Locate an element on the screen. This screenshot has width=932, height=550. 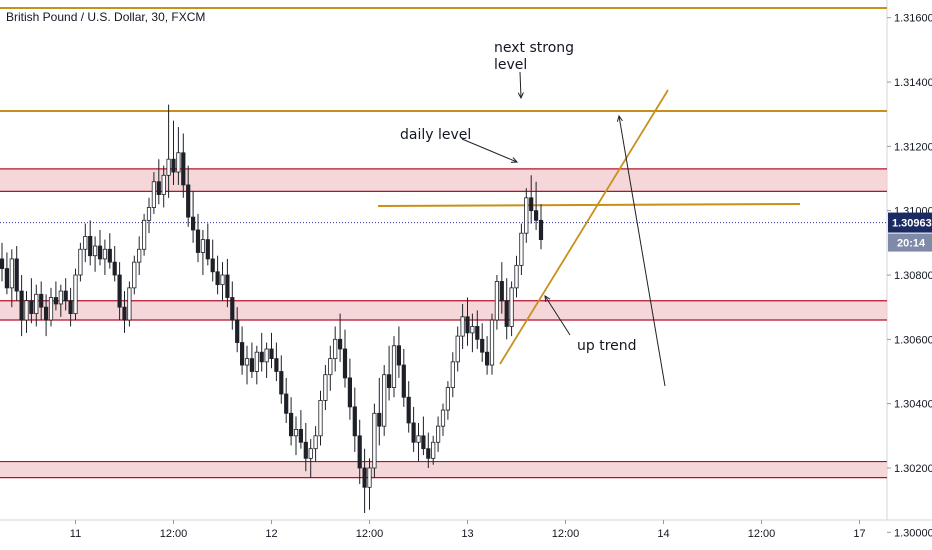
trend-line is located at coordinates (584, 227).